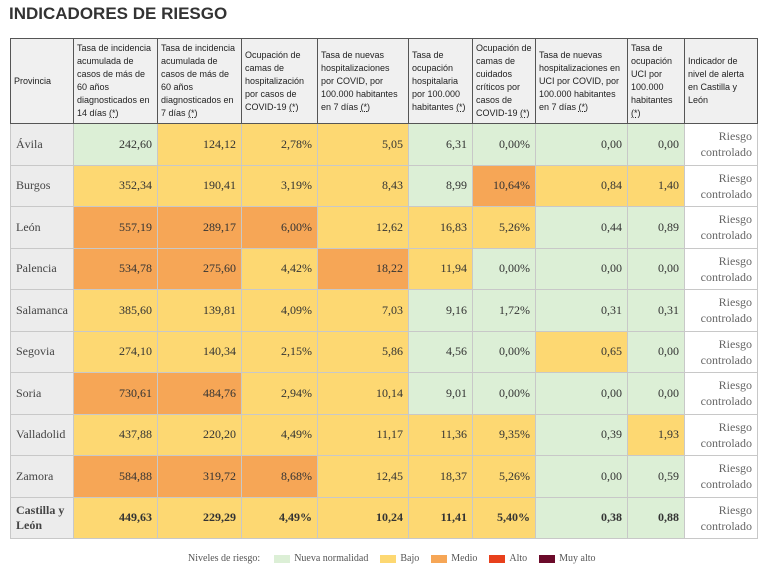 The image size is (768, 571). What do you see at coordinates (279, 227) in the screenshot?
I see `indicator-cell: 6,00%` at bounding box center [279, 227].